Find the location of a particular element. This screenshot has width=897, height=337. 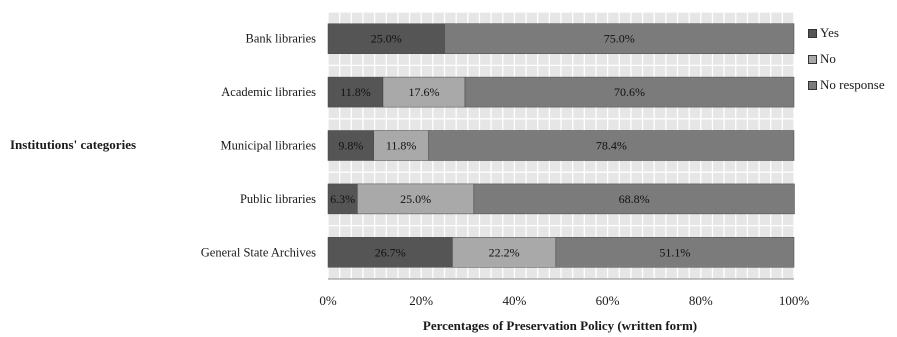

legend-swatch-no is located at coordinates (812, 59).